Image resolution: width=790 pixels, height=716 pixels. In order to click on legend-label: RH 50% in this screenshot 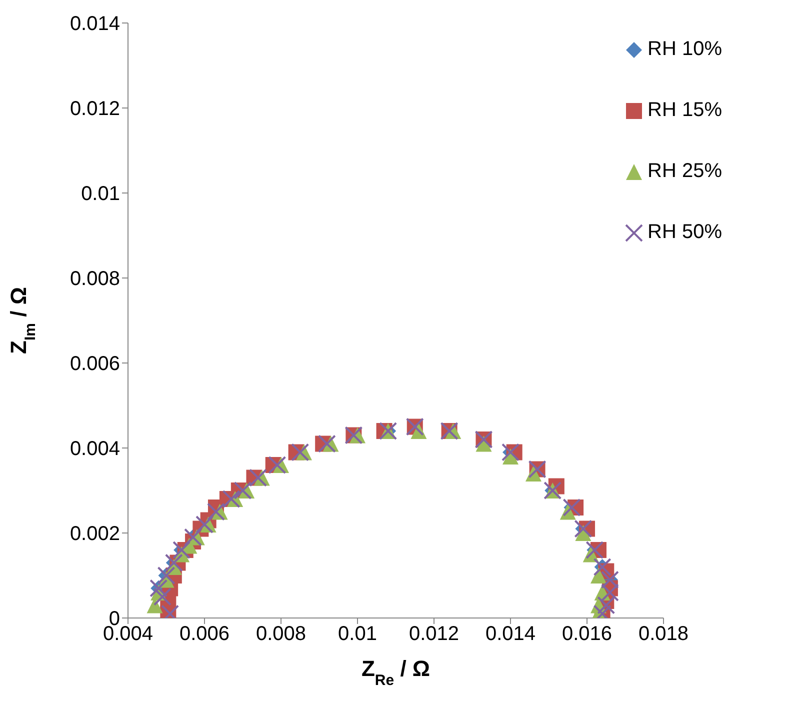, I will do `click(685, 232)`.